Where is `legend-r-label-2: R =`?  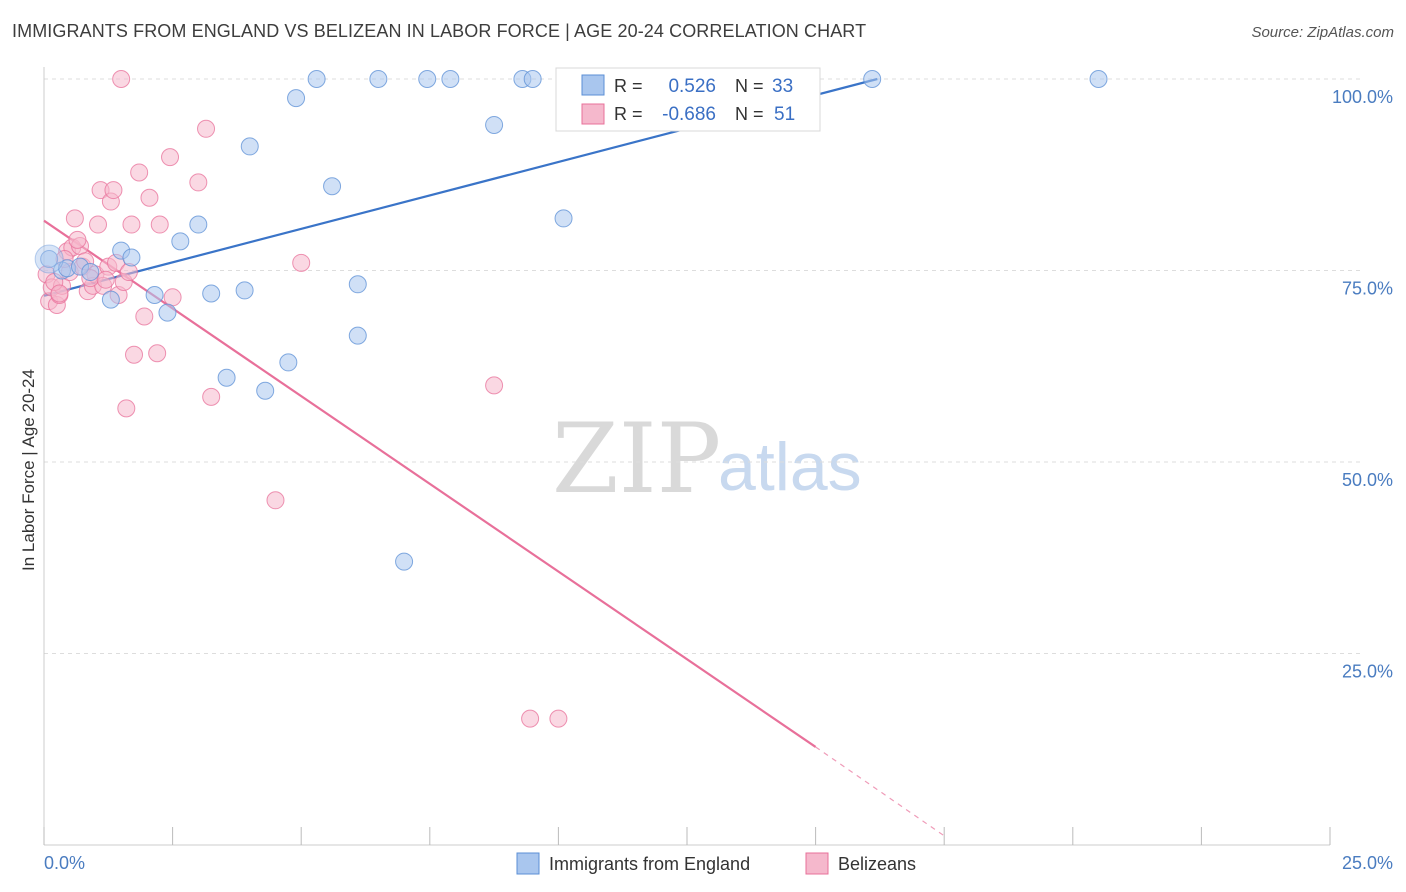 legend-r-label-2: R = is located at coordinates (628, 114).